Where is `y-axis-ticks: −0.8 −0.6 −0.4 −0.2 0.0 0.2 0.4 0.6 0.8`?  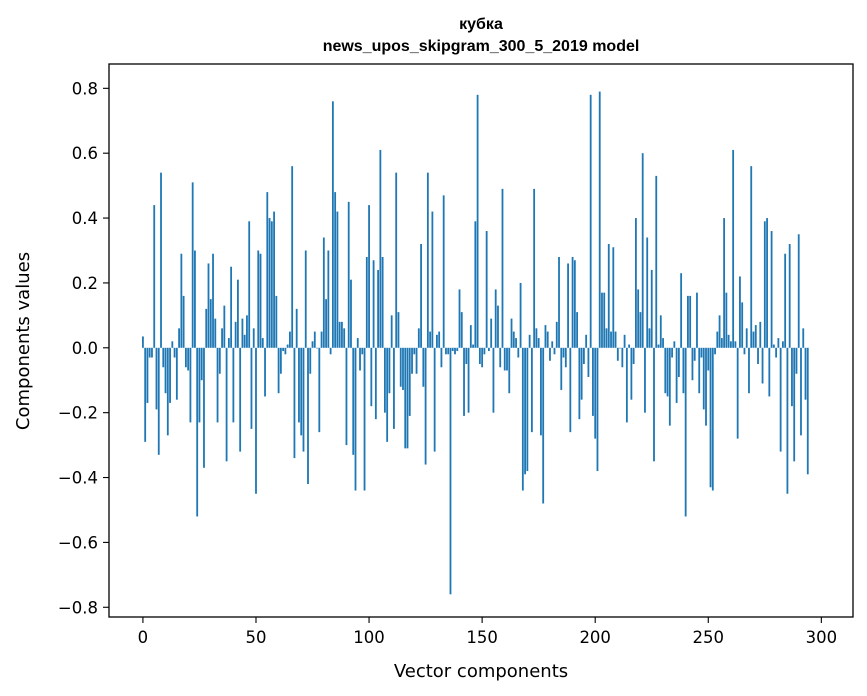
y-axis-ticks: −0.8 −0.6 −0.4 −0.2 0.0 0.2 0.4 0.6 0.8 is located at coordinates (83, 348).